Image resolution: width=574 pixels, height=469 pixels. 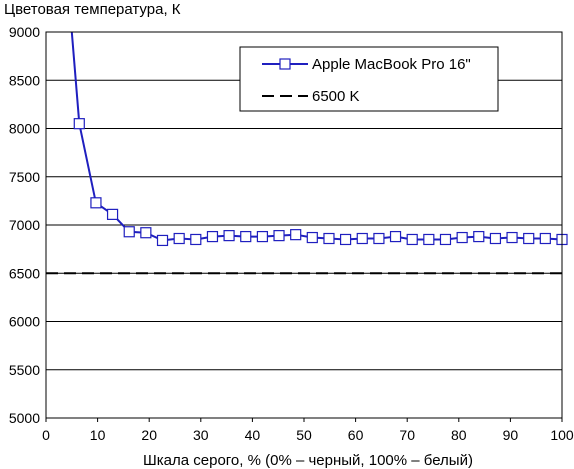 I want to click on y-tick-label: 8500, so click(x=24, y=80).